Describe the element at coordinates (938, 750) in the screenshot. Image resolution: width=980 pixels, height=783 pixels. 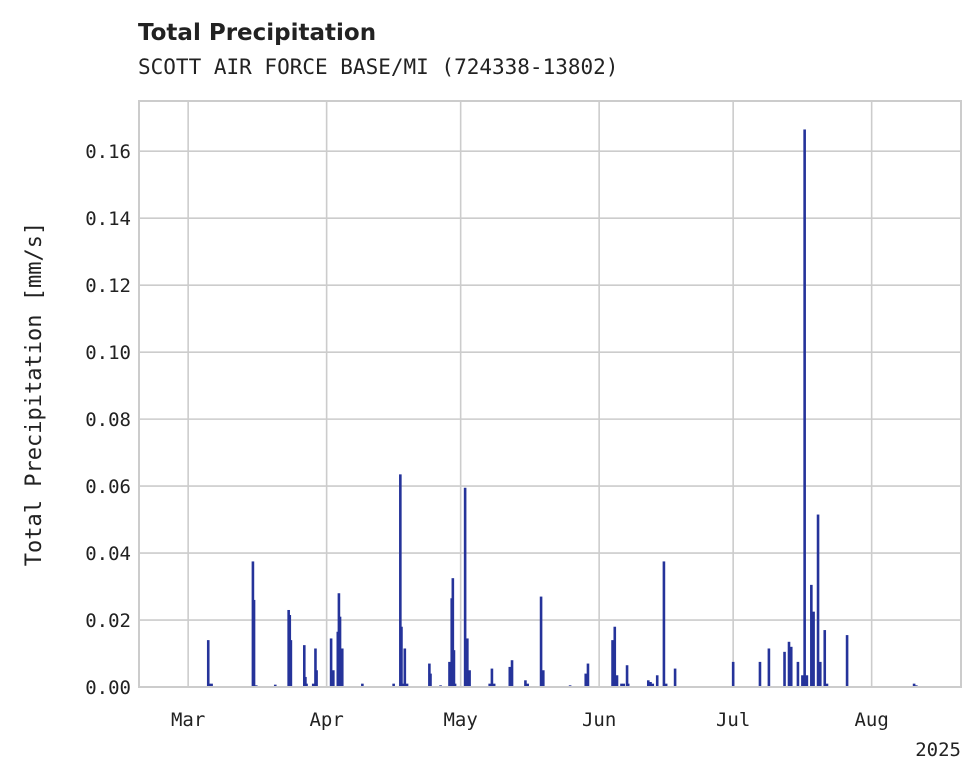
I see `x-axis-year-label: 2025` at that location.